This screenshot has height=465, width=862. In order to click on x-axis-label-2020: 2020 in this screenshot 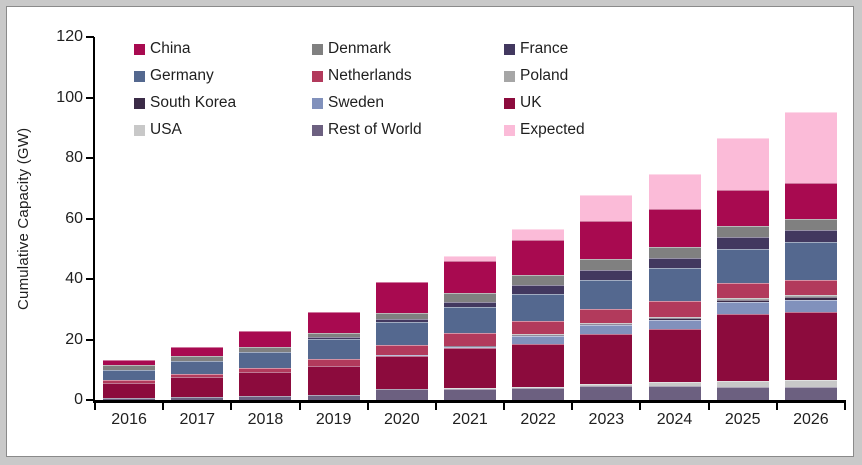, I will do `click(402, 419)`.